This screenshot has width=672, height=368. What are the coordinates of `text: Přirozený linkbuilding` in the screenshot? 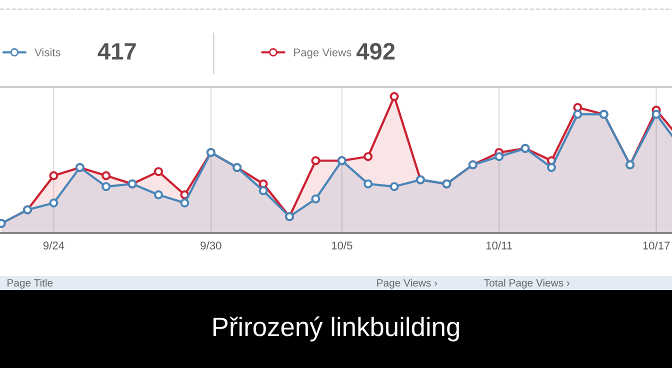 It's located at (336, 329).